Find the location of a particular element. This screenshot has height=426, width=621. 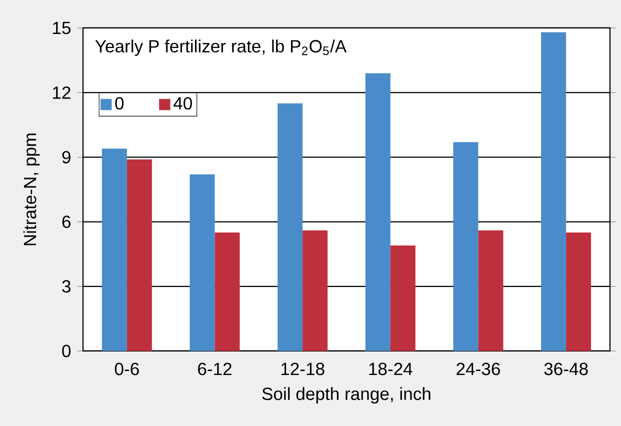

legend-label: 40 is located at coordinates (183, 103).